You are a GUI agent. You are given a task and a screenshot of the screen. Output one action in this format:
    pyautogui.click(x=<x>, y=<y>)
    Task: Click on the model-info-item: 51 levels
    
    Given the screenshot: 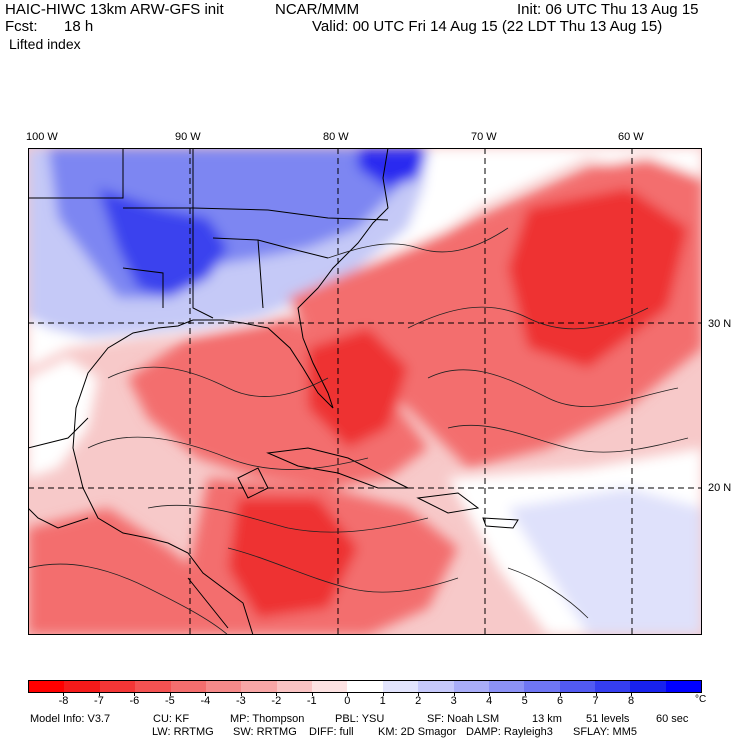 What is the action you would take?
    pyautogui.click(x=608, y=719)
    